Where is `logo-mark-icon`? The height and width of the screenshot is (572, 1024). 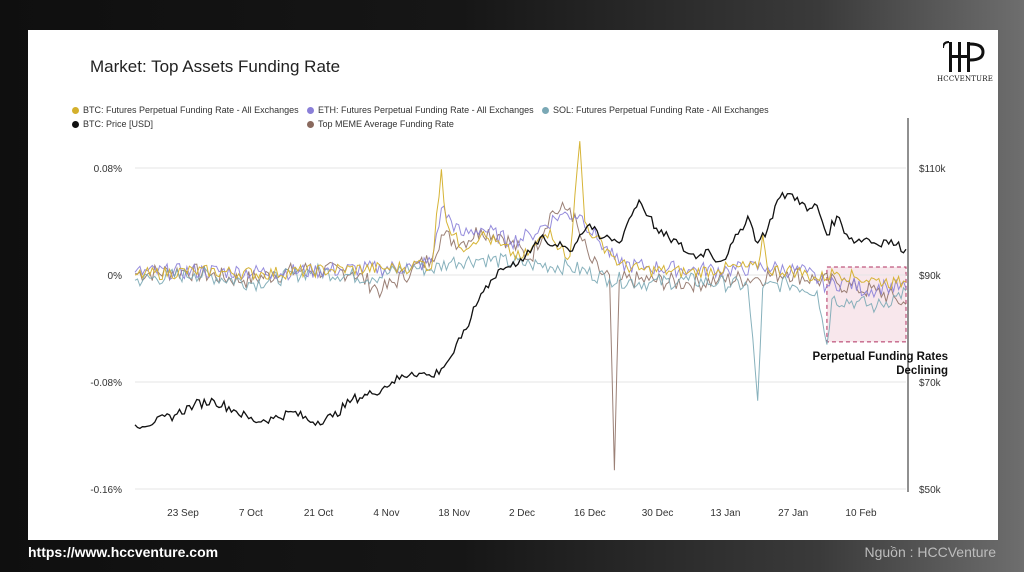 logo-mark-icon is located at coordinates (964, 56).